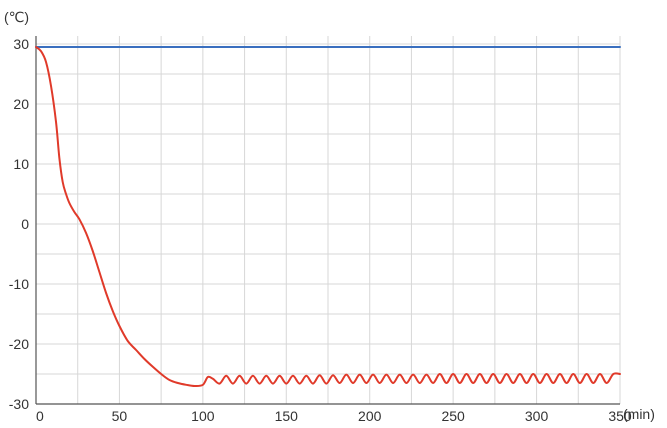 This screenshot has height=428, width=667. I want to click on x-tick-label: 100, so click(203, 416).